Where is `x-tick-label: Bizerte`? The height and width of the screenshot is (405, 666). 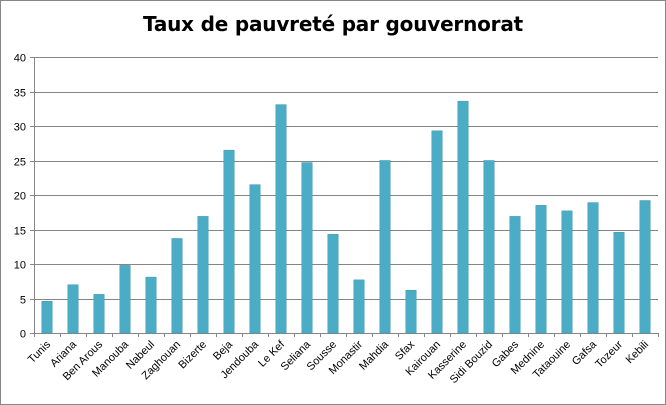
x-tick-label: Bizerte is located at coordinates (192, 355).